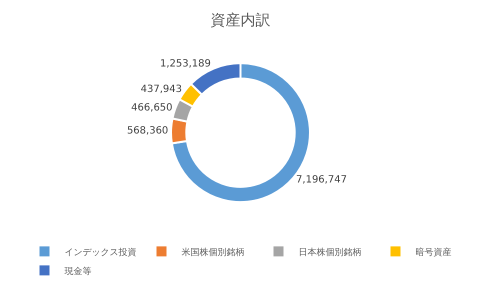  I want to click on data-label: 437,943, so click(161, 89).